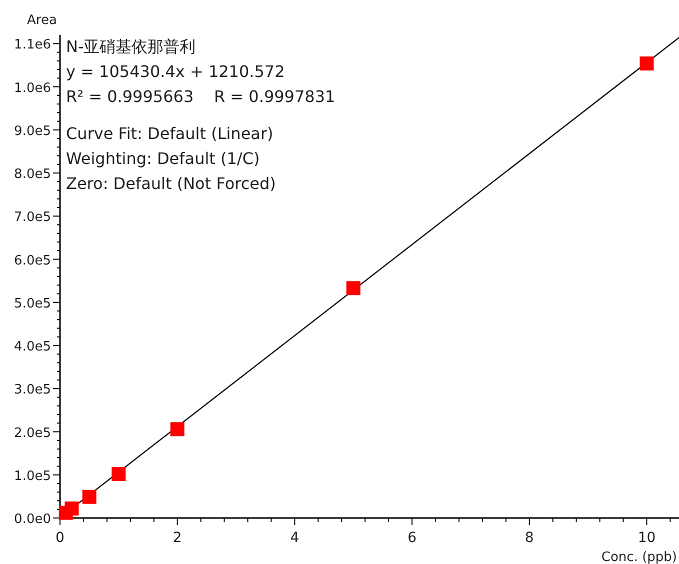 This screenshot has height=564, width=679. Describe the element at coordinates (60, 538) in the screenshot. I see `x-tick-label: 0` at that location.